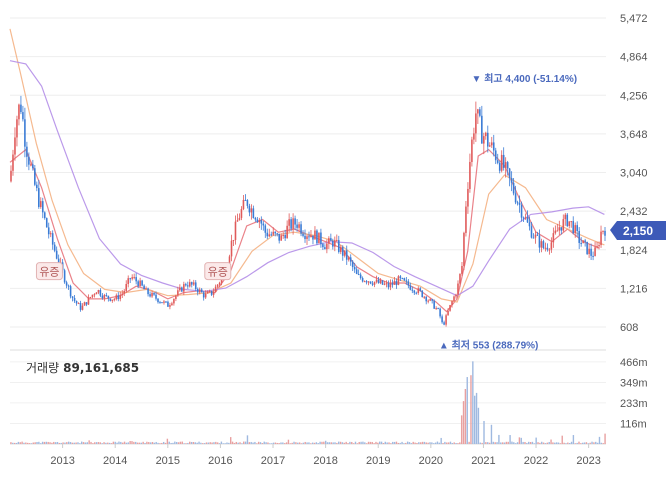 The width and height of the screenshot is (666, 481). Describe the element at coordinates (115, 461) in the screenshot. I see `x-tick-label: 2014` at that location.